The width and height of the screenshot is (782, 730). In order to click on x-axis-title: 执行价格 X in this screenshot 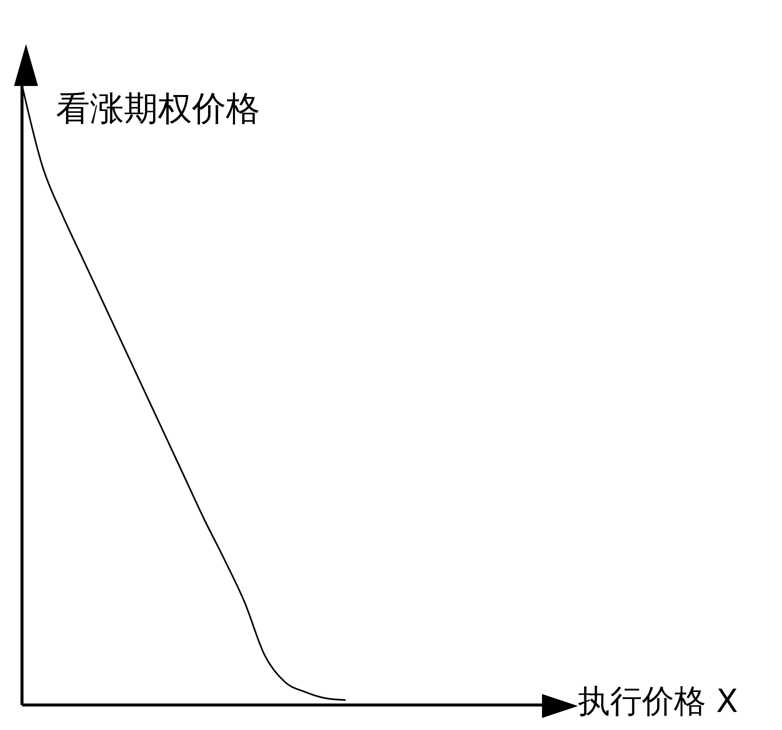, I will do `click(658, 701)`.